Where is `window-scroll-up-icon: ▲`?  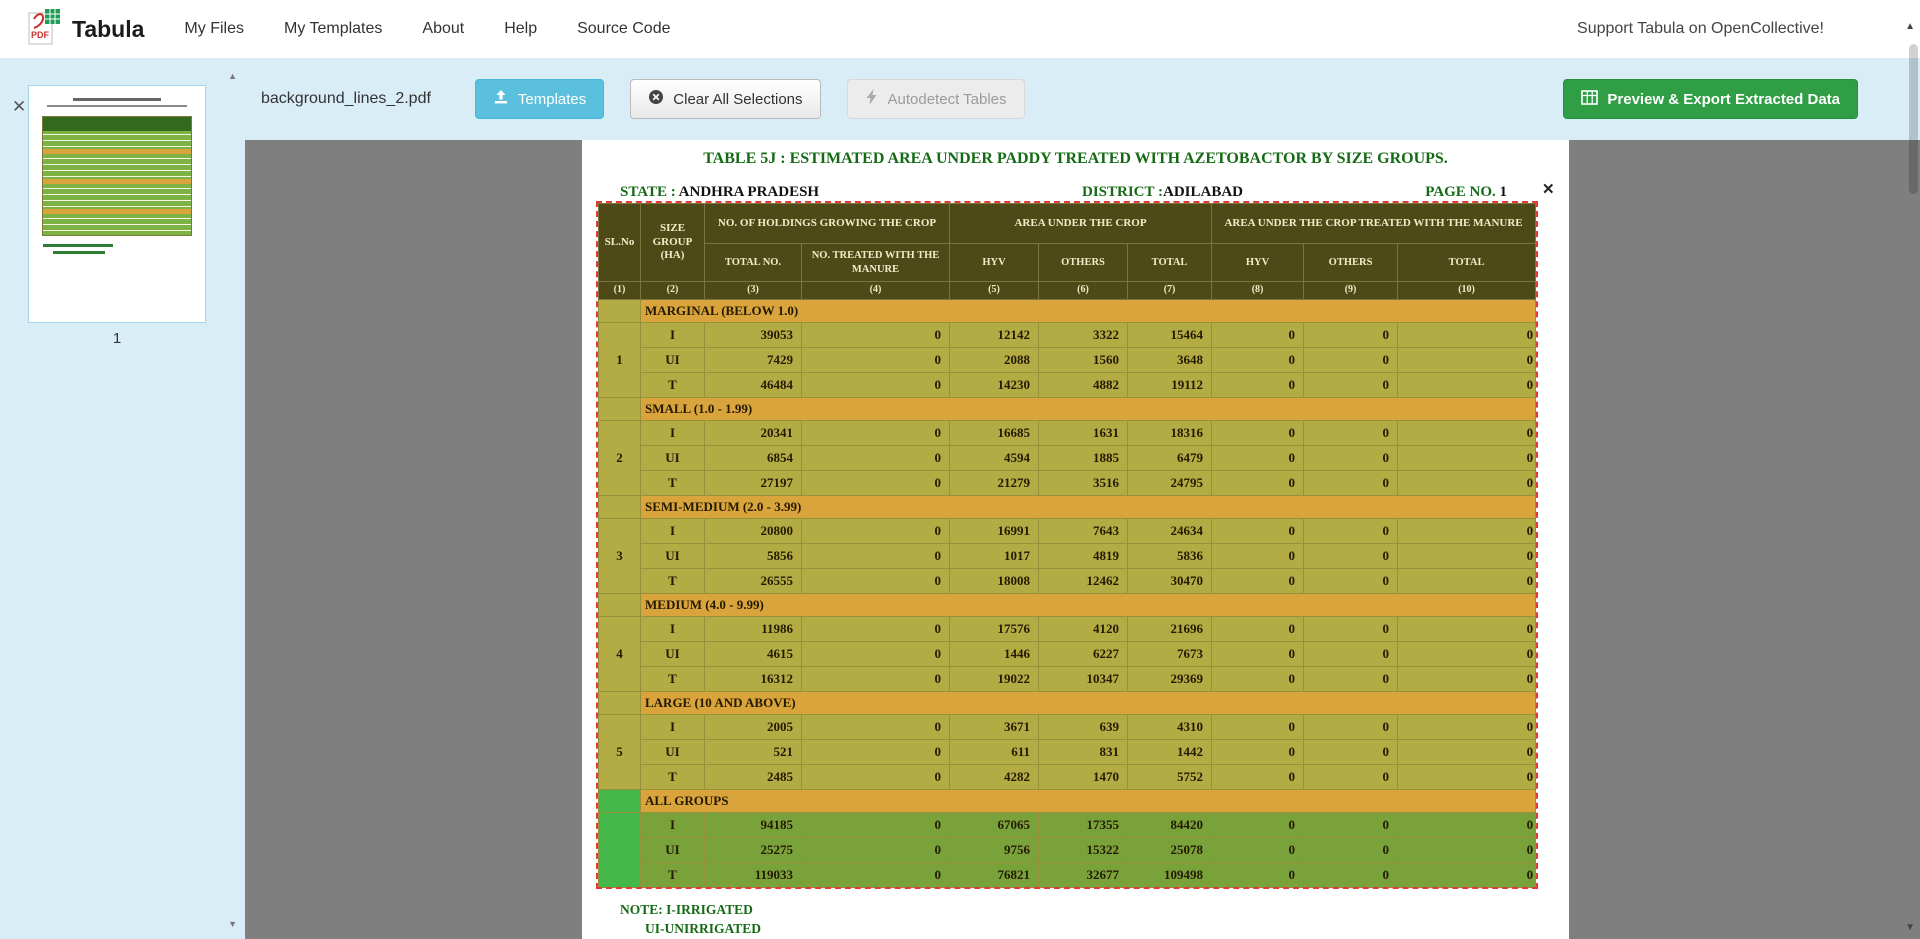
window-scroll-up-icon: ▲ is located at coordinates (1910, 26).